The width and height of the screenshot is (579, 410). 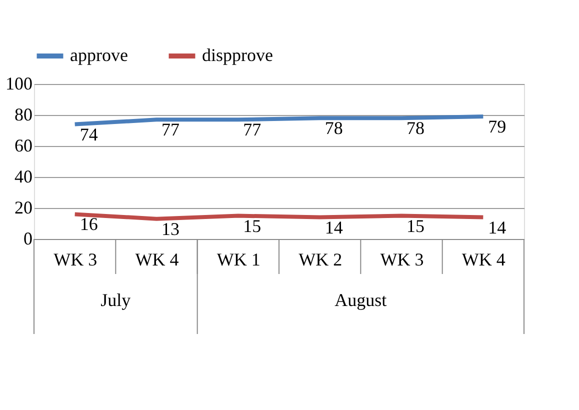 I want to click on legend-label: dispprove, so click(x=237, y=55).